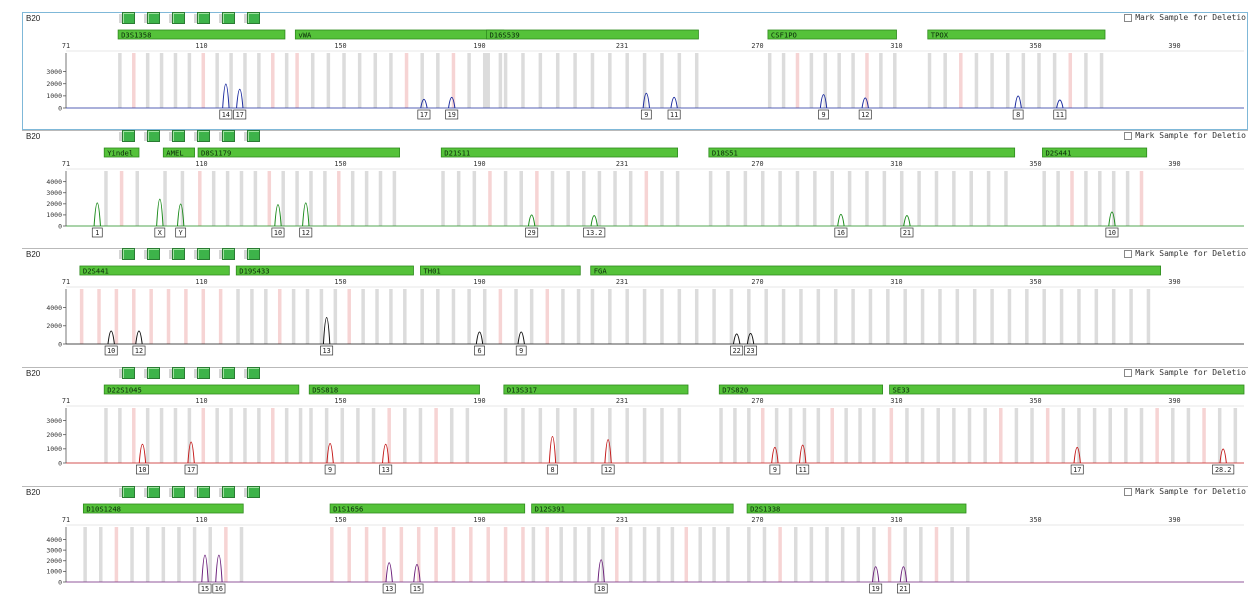 The image size is (1260, 613). Describe the element at coordinates (201, 389) in the screenshot. I see `marker-d22s1045: D22S1045` at that location.